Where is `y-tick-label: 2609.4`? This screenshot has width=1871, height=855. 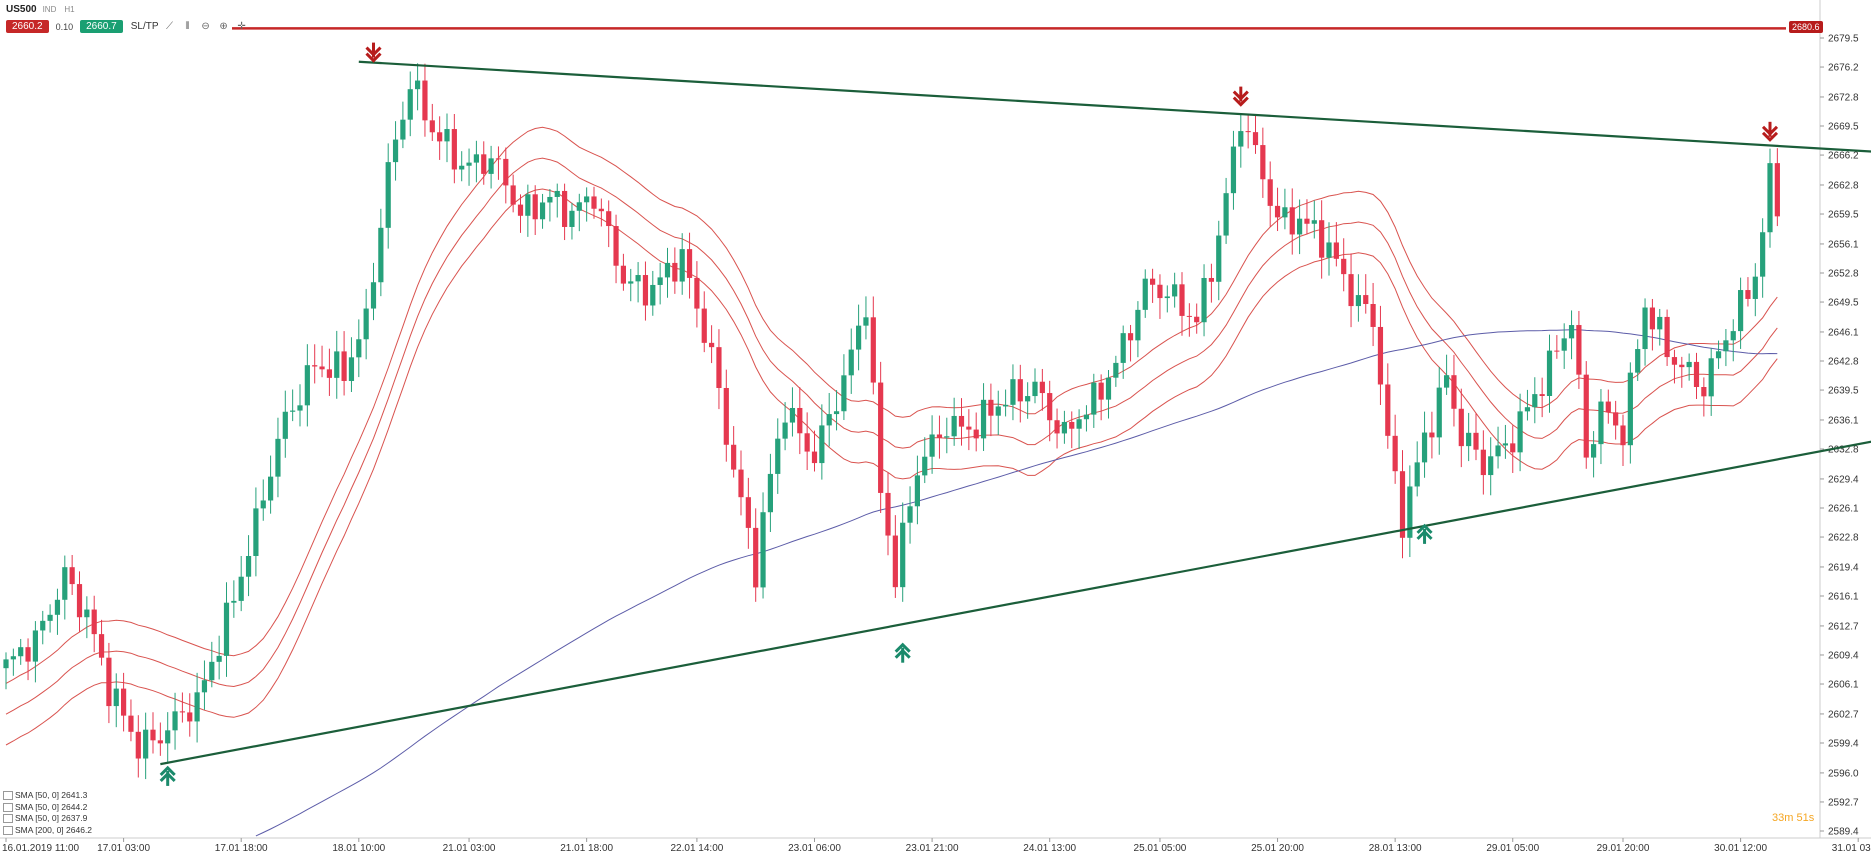
y-tick-label: 2609.4 is located at coordinates (1843, 655).